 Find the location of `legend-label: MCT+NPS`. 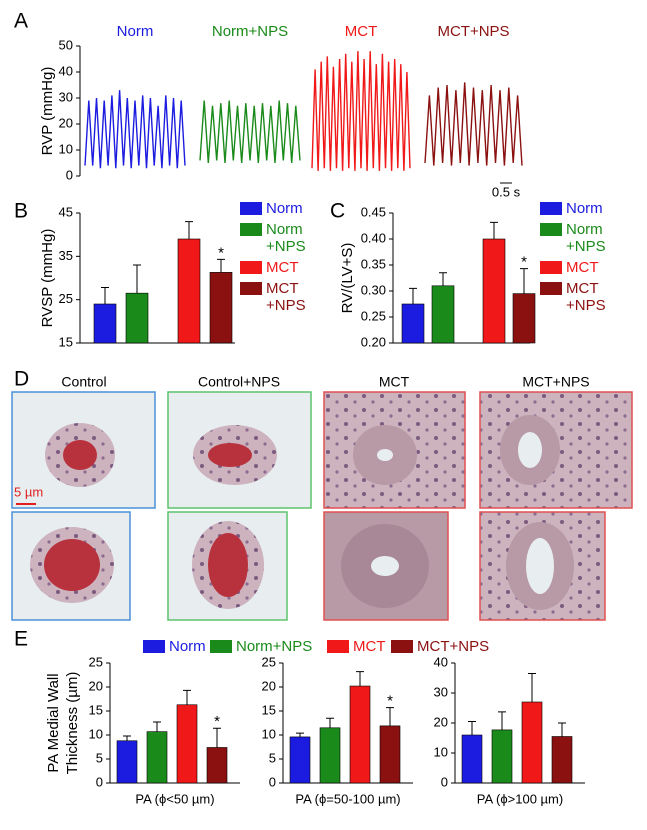

legend-label: MCT+NPS is located at coordinates (453, 646).